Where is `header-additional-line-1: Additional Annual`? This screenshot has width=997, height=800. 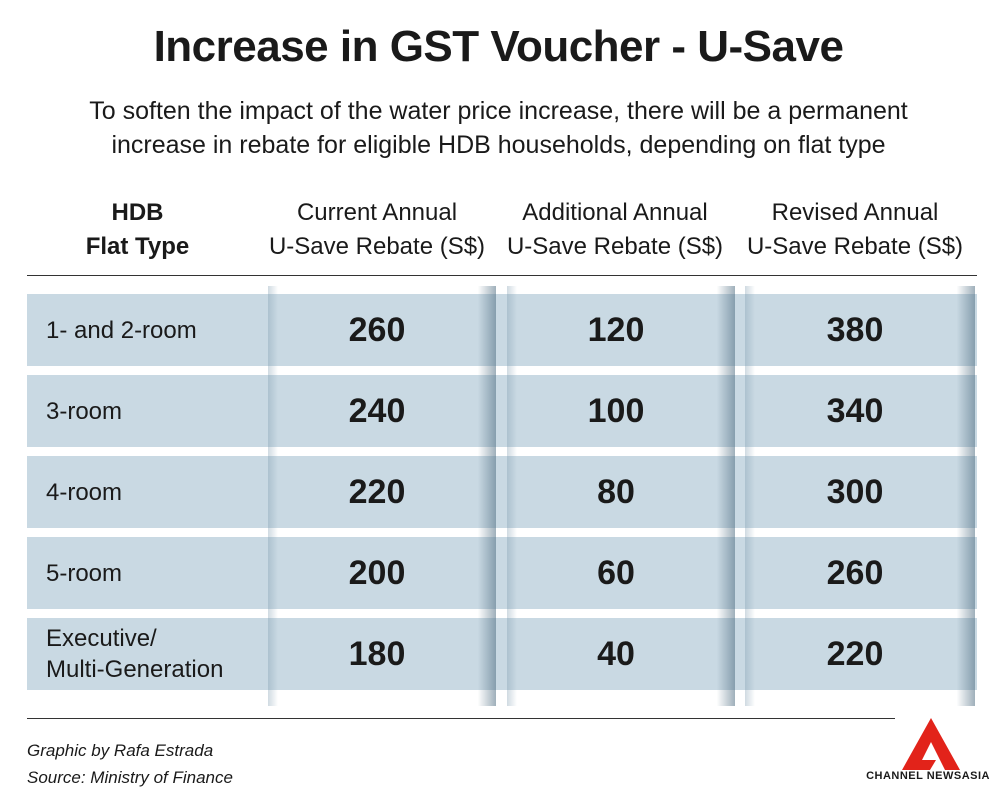
header-additional-line-1: Additional Annual is located at coordinates (615, 212).